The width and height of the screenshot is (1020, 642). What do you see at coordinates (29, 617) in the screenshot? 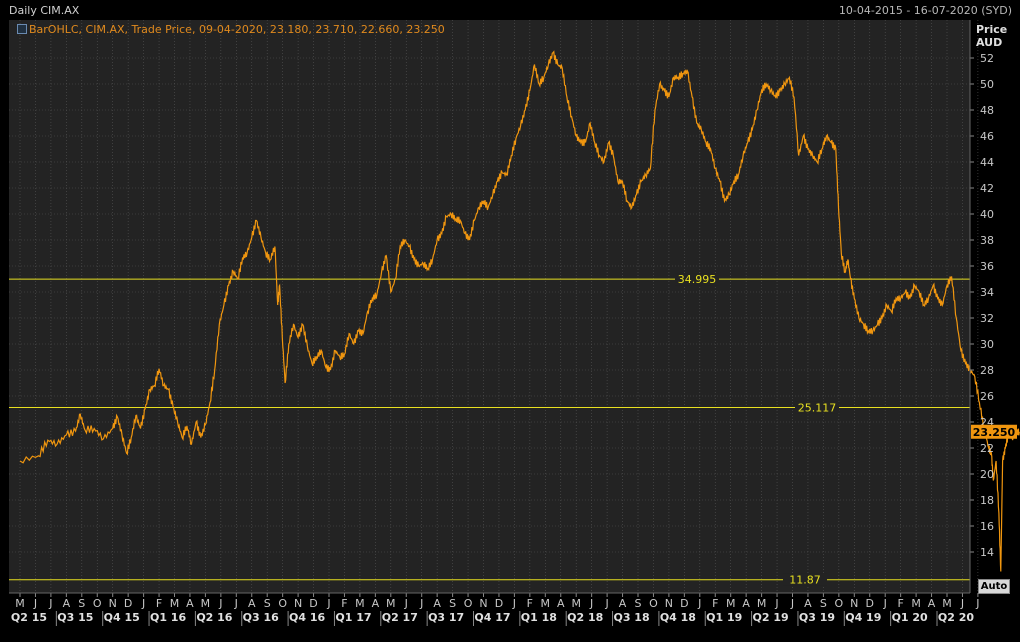
I see `x-quarter-label: Q2 15` at bounding box center [29, 617].